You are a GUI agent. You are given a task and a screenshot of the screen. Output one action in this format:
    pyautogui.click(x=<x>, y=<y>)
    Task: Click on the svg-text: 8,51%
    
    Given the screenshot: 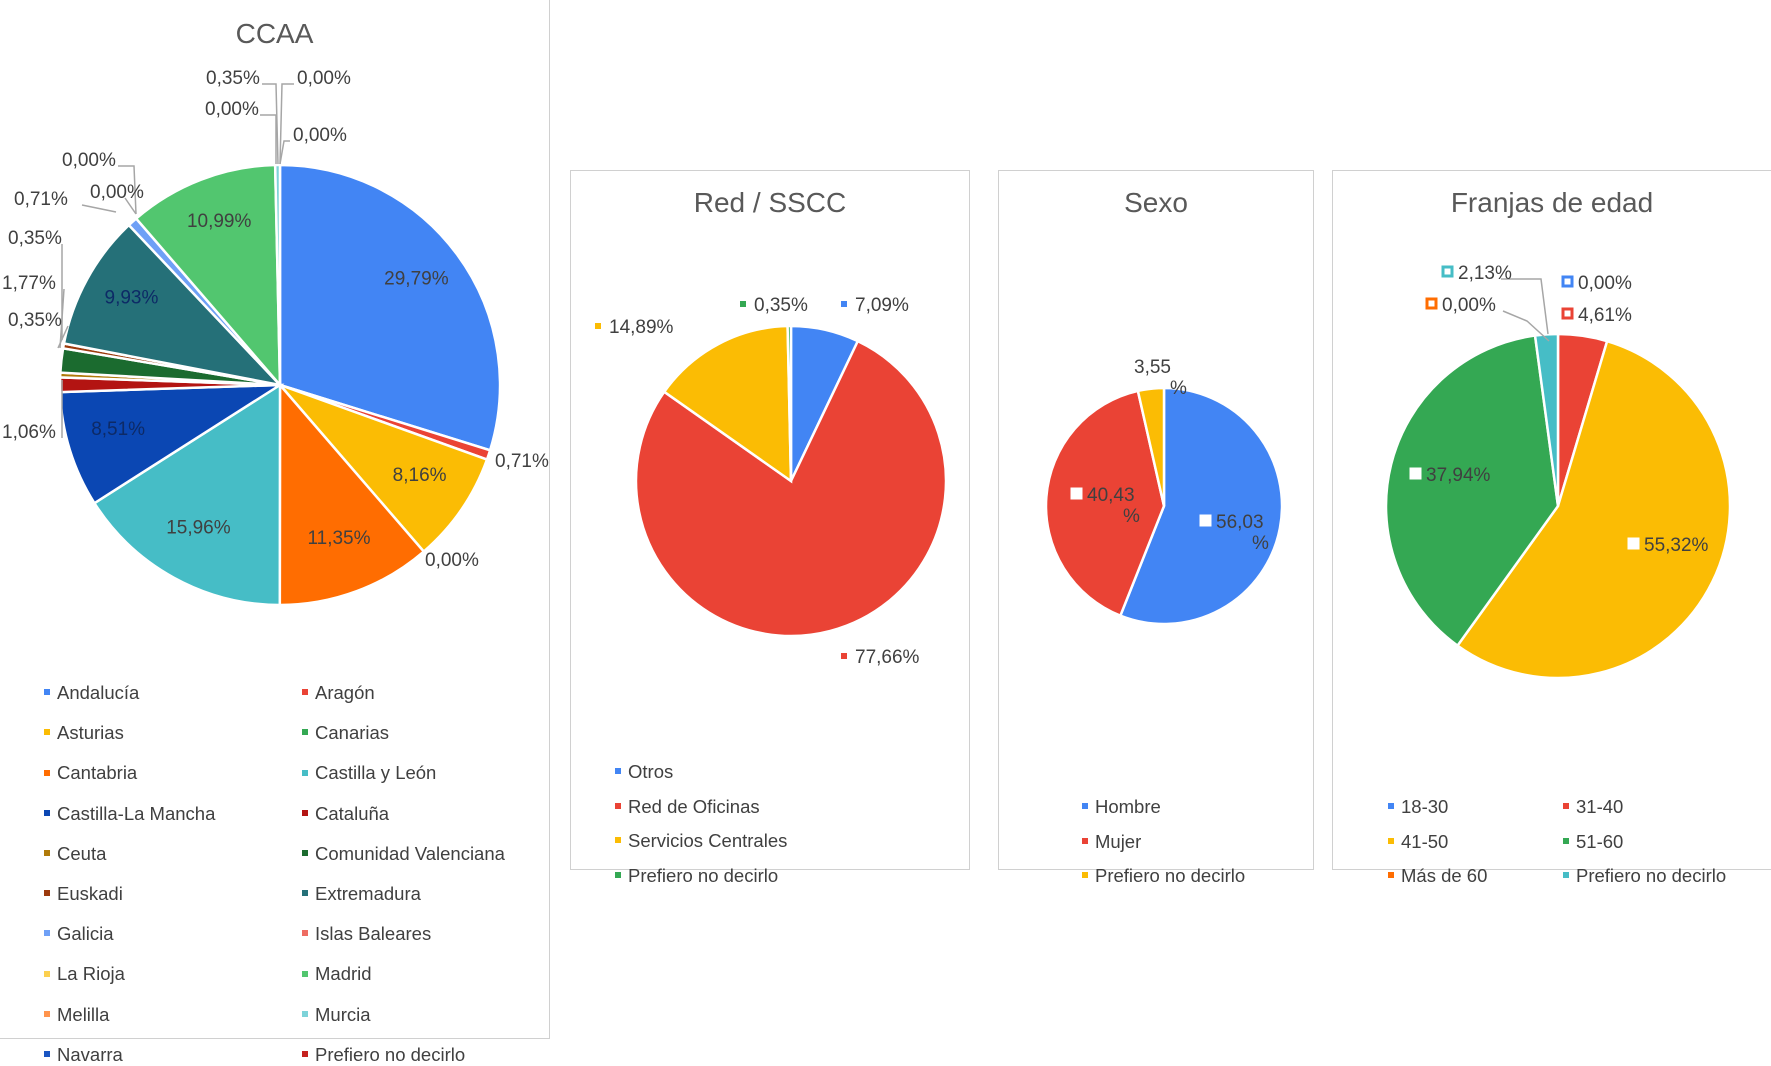 What is the action you would take?
    pyautogui.click(x=118, y=429)
    